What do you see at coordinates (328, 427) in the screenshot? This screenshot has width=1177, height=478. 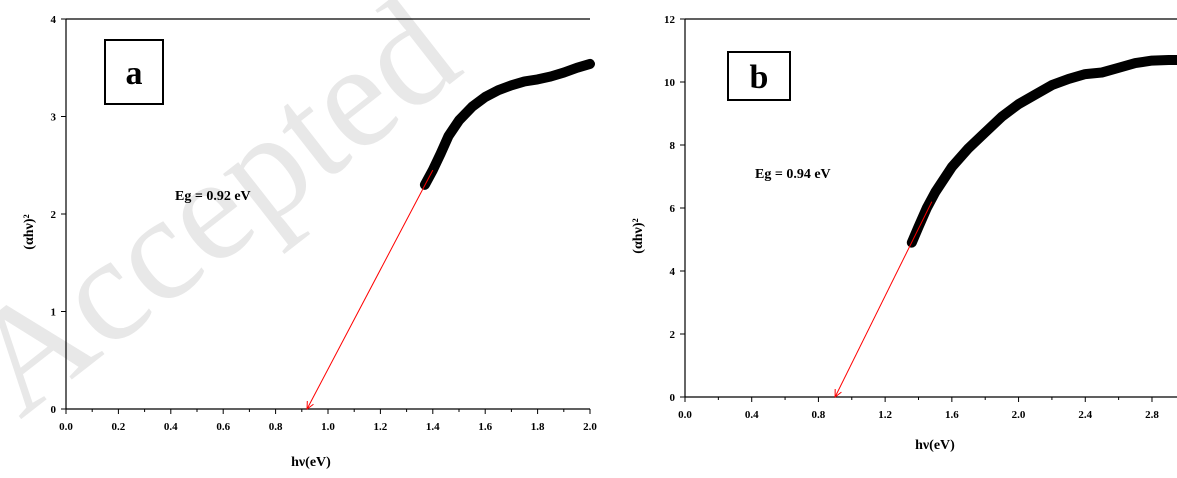 I see `x-tick-label: 1.0` at bounding box center [328, 427].